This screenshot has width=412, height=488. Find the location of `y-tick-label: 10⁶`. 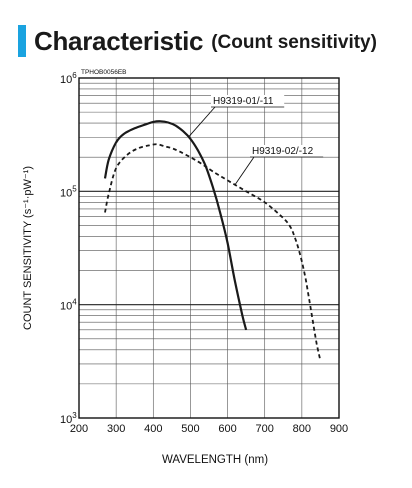

y-tick-label: 10⁶ is located at coordinates (68, 78).